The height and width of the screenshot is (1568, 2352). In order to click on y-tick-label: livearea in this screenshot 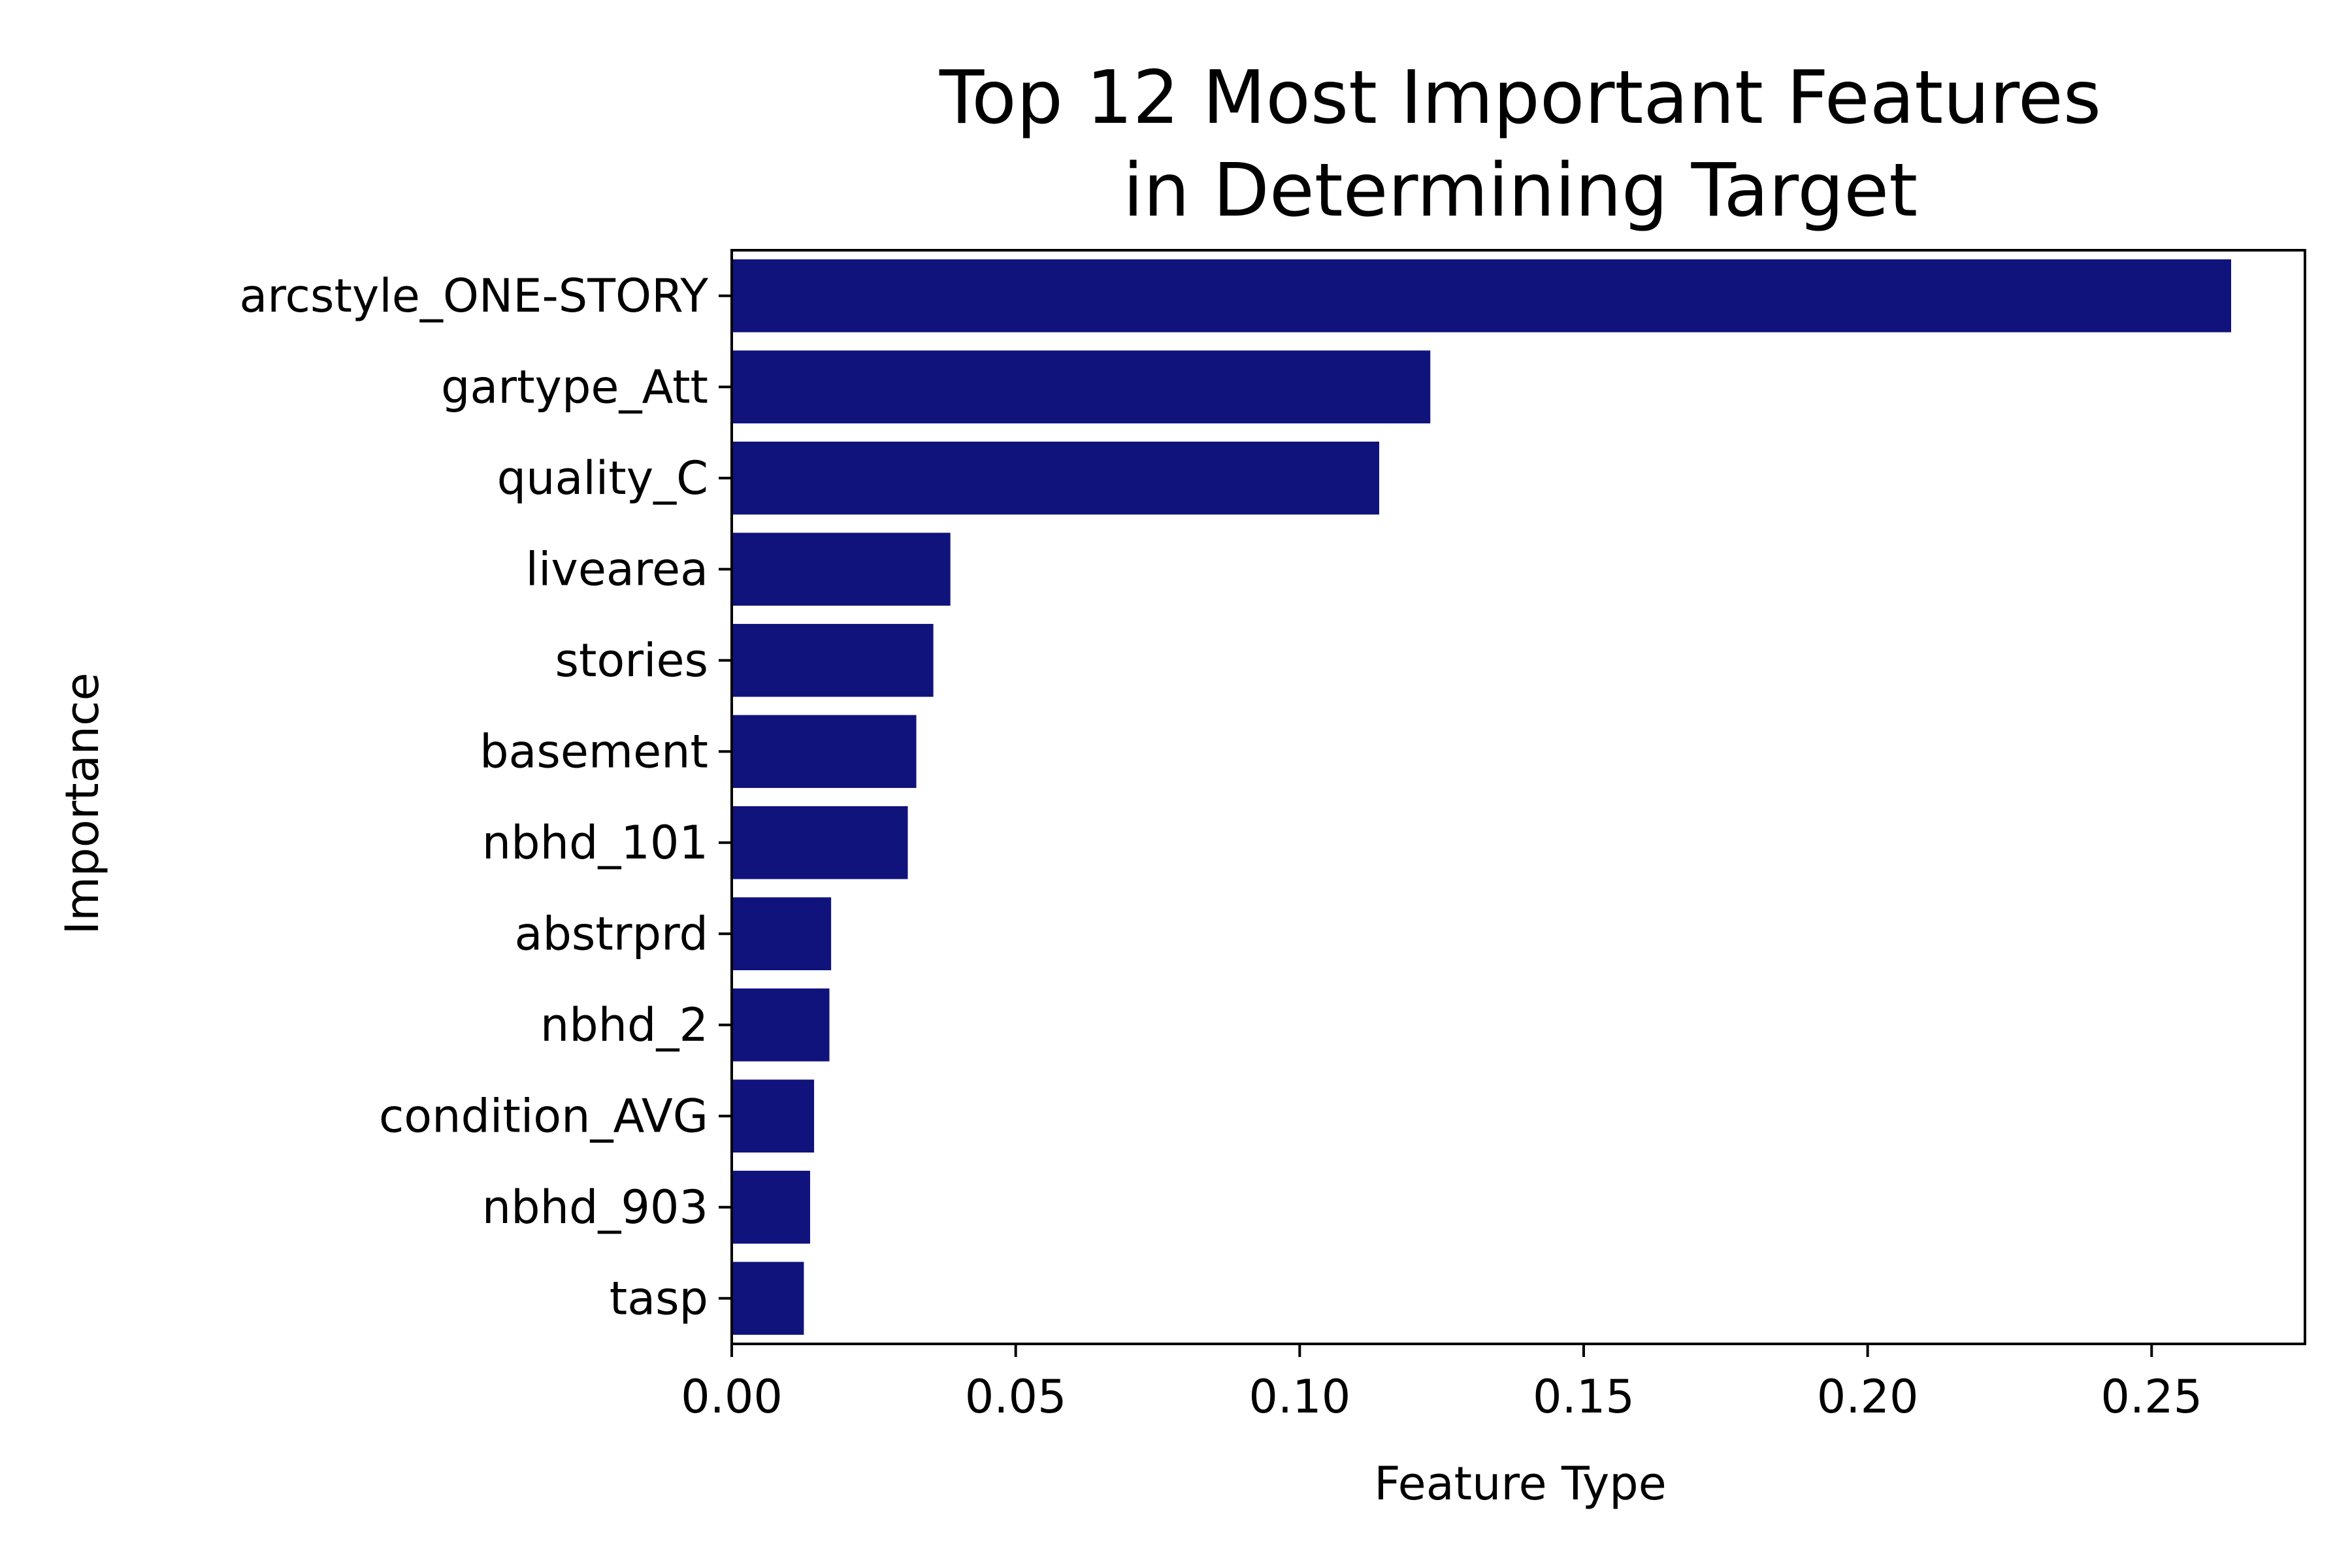, I will do `click(617, 569)`.